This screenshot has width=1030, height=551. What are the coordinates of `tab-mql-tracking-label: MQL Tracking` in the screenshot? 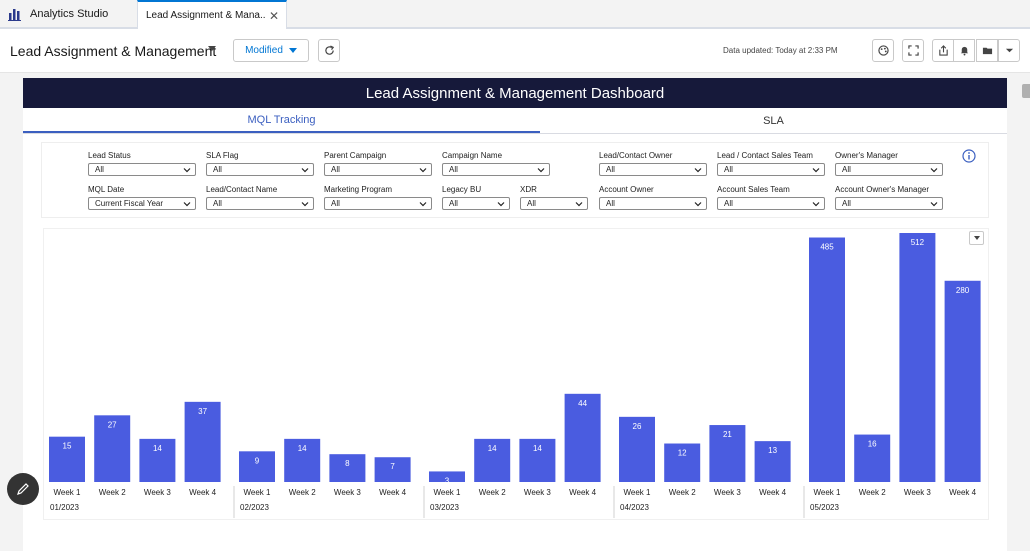 It's located at (281, 119).